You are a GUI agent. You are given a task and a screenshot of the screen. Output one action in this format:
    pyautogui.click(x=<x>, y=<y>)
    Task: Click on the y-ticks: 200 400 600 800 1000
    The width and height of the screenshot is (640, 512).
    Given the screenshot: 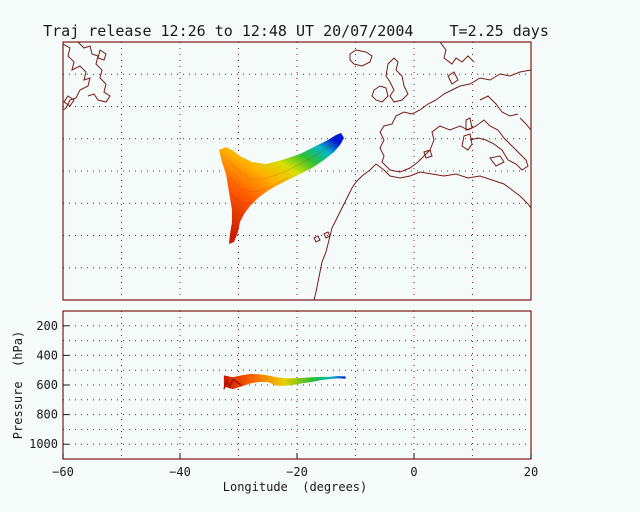 What is the action you would take?
    pyautogui.click(x=49, y=385)
    